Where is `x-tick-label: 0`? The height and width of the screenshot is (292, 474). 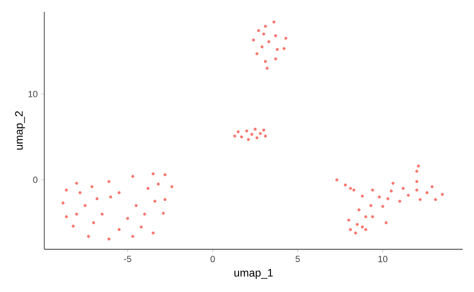 x-tick-label: 0 is located at coordinates (212, 259).